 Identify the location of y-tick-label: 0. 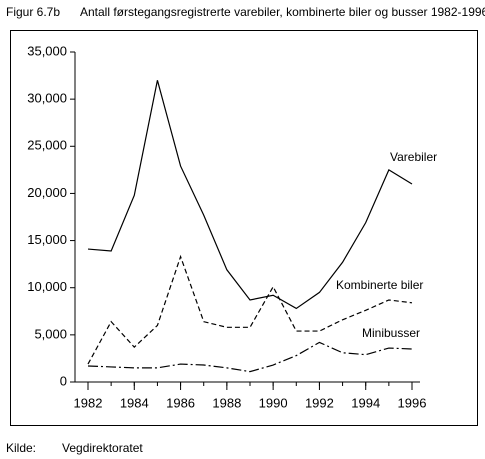
(63, 380).